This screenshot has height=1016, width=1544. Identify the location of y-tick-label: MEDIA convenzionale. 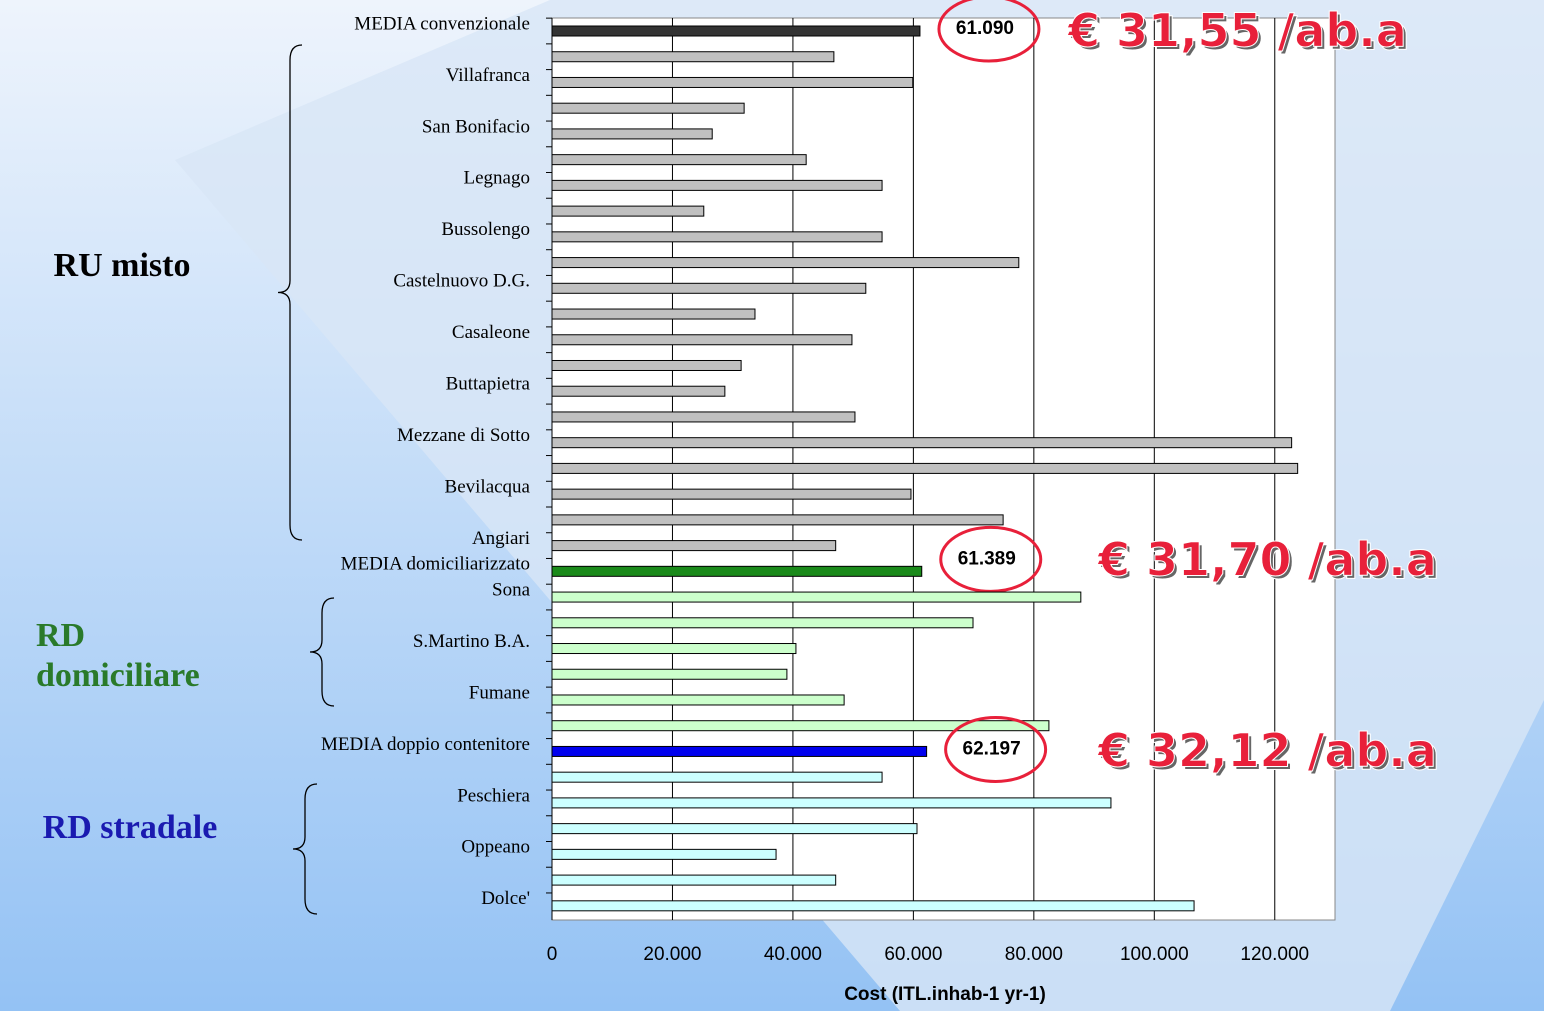
(442, 23).